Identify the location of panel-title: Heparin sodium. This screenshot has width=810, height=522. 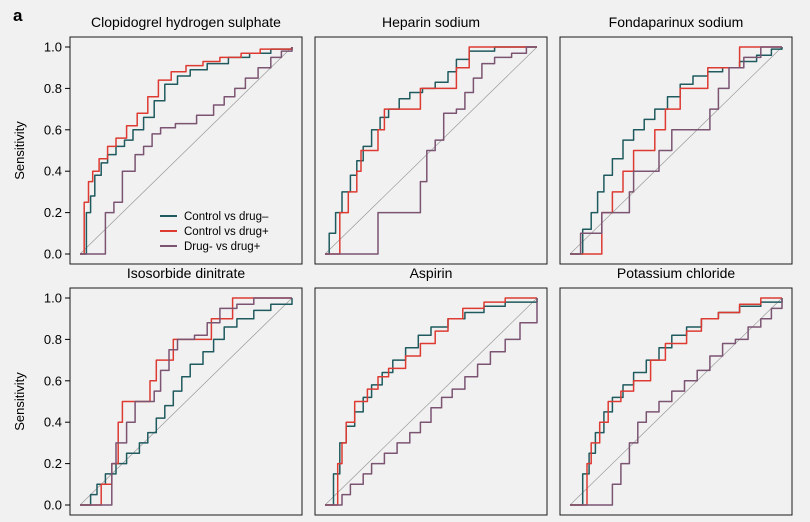
(431, 22).